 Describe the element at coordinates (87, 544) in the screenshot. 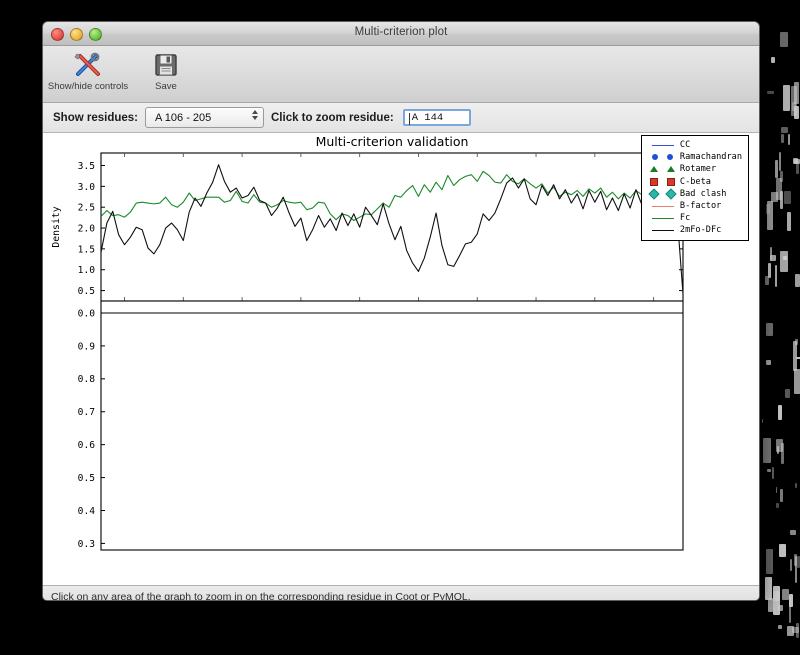

I see `y-tick-label-left: 0.3` at that location.